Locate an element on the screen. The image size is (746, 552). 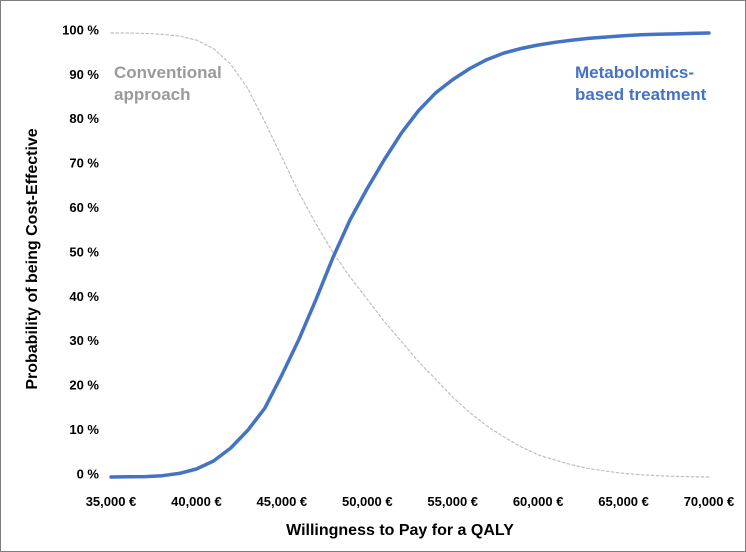
y-tick-label: 20 % is located at coordinates (84, 385).